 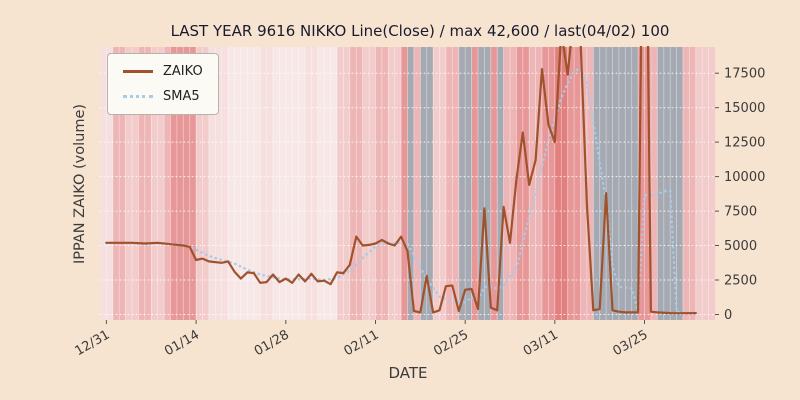 What do you see at coordinates (362, 343) in the screenshot?
I see `x-tick-label: 02/11` at bounding box center [362, 343].